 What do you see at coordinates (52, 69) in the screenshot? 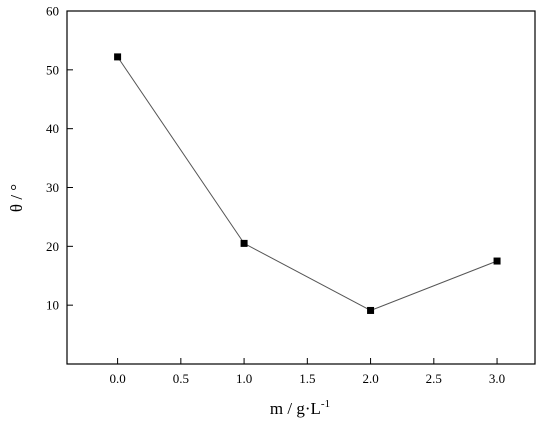
I see `y-tick-label: 50` at bounding box center [52, 69].